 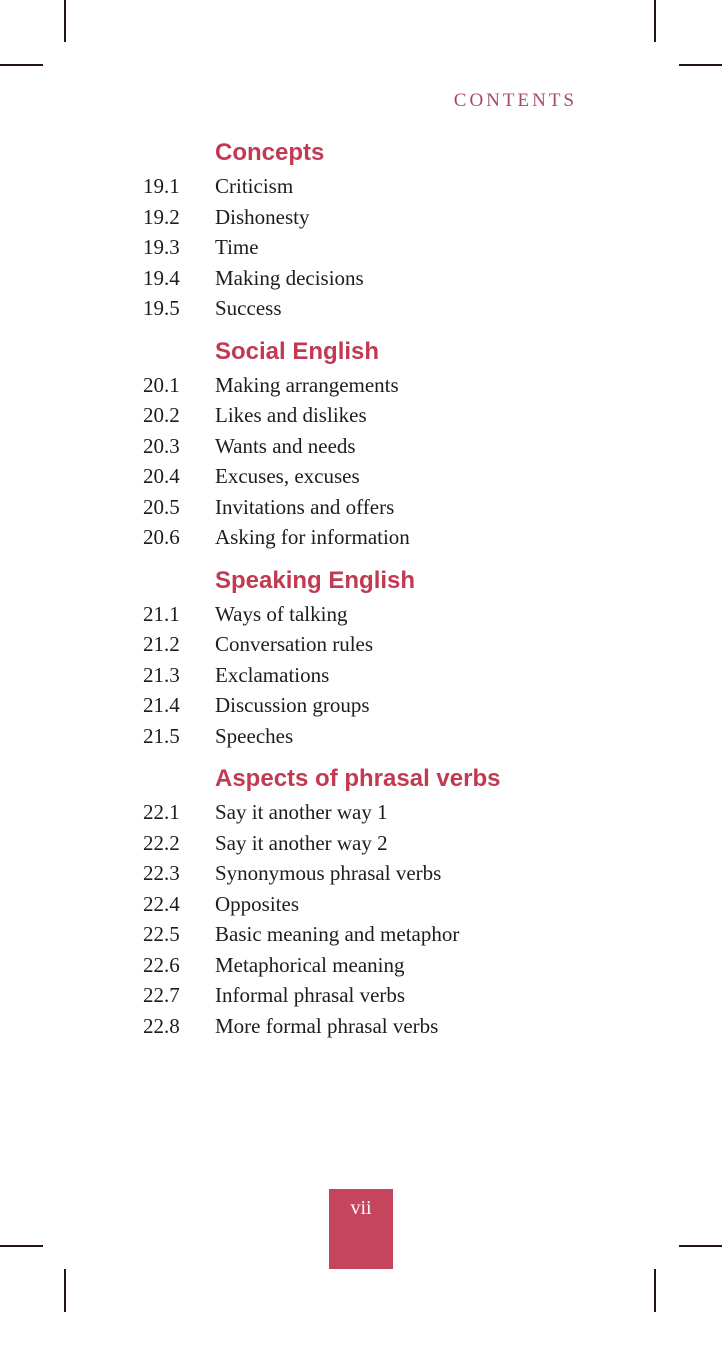 I want to click on unit-number: 20.1, so click(x=161, y=384).